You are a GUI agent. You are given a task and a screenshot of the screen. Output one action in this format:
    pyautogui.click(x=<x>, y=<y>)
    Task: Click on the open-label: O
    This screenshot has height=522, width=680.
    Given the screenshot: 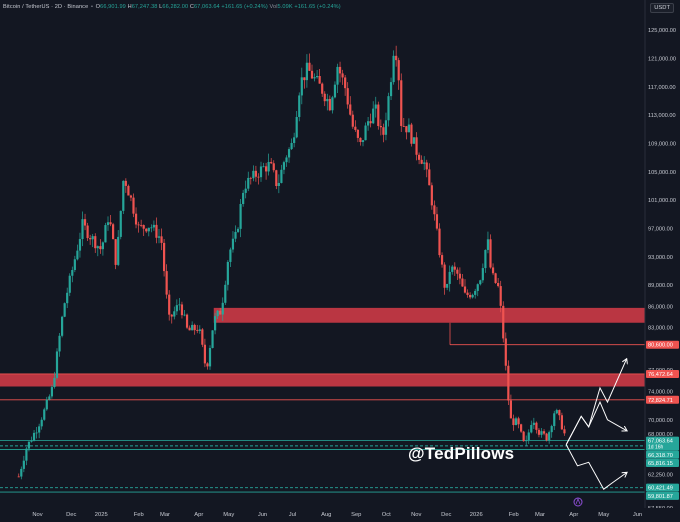 What is the action you would take?
    pyautogui.click(x=98, y=7)
    